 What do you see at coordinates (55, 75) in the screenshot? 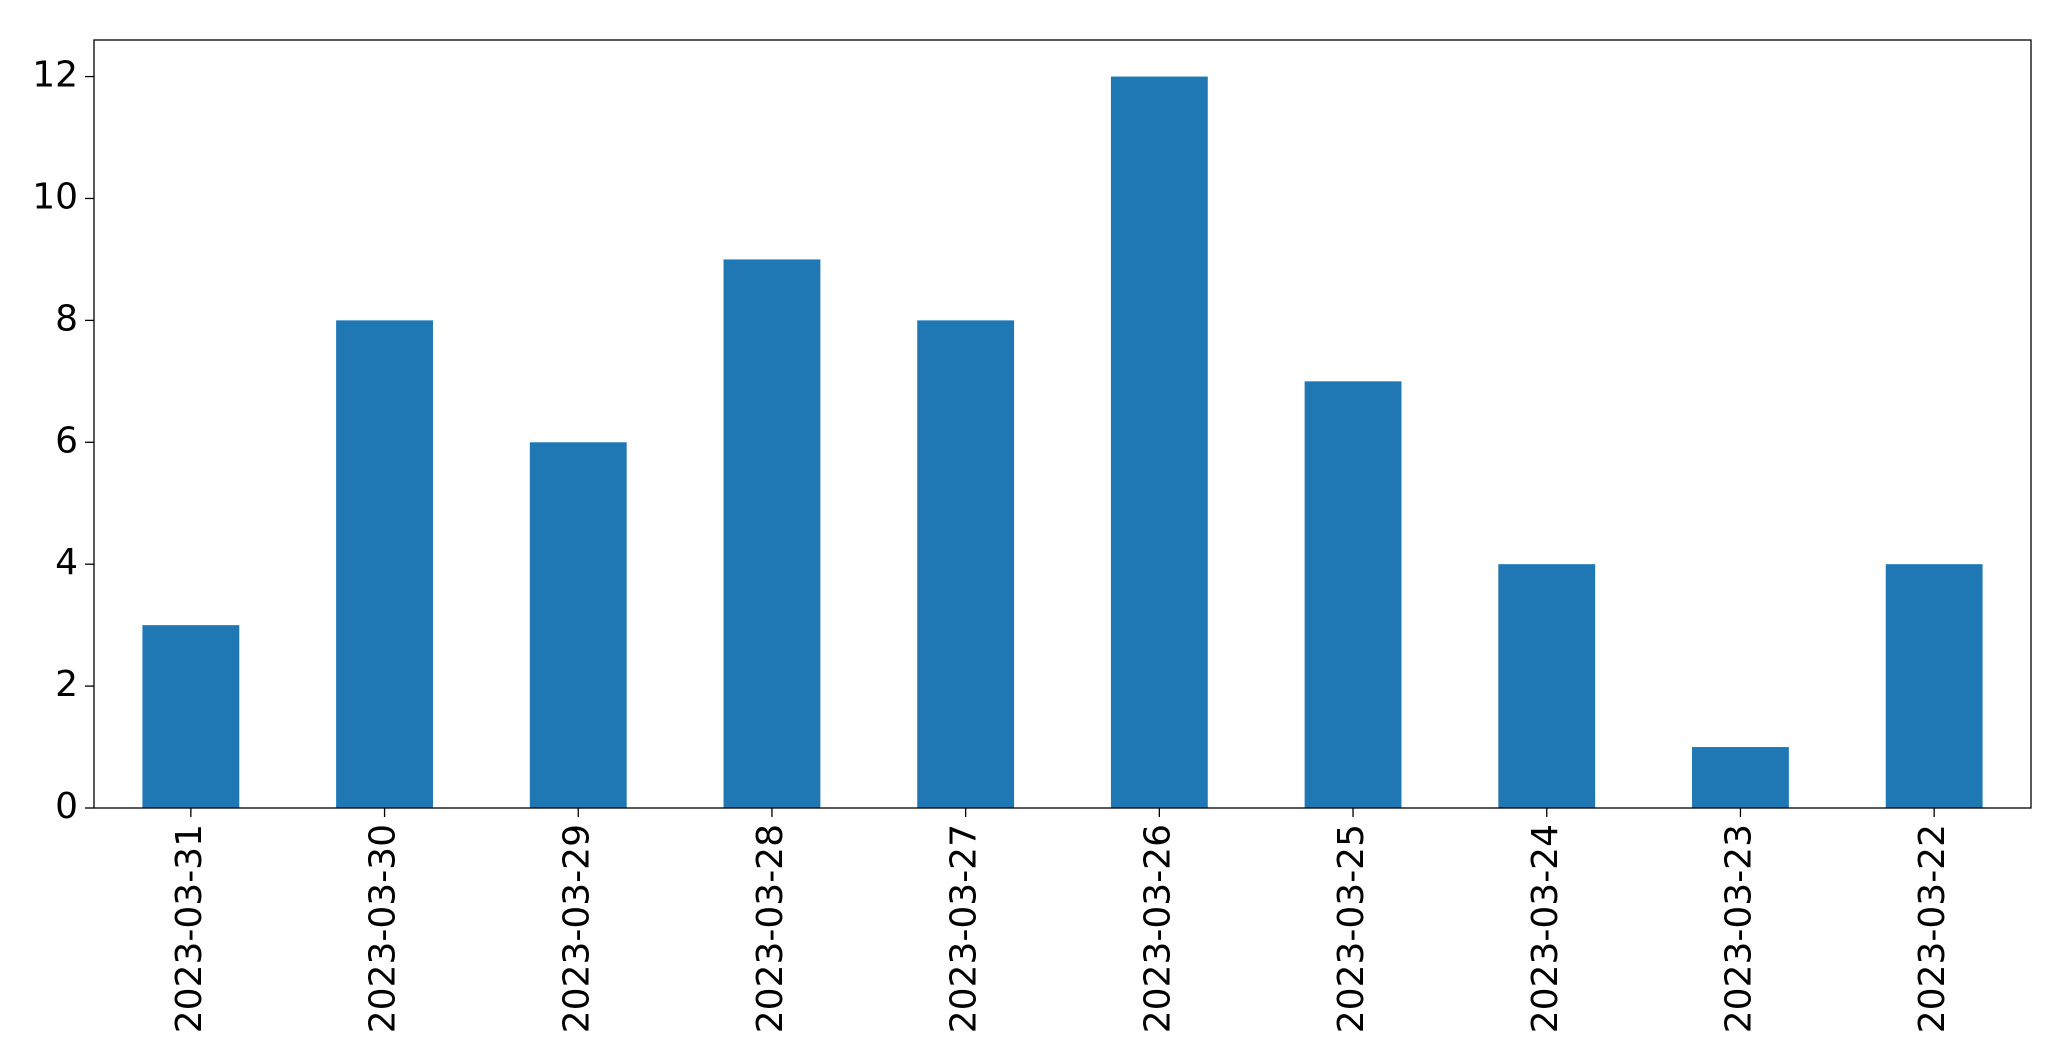
I see `y-tick-label: 12` at bounding box center [55, 75].